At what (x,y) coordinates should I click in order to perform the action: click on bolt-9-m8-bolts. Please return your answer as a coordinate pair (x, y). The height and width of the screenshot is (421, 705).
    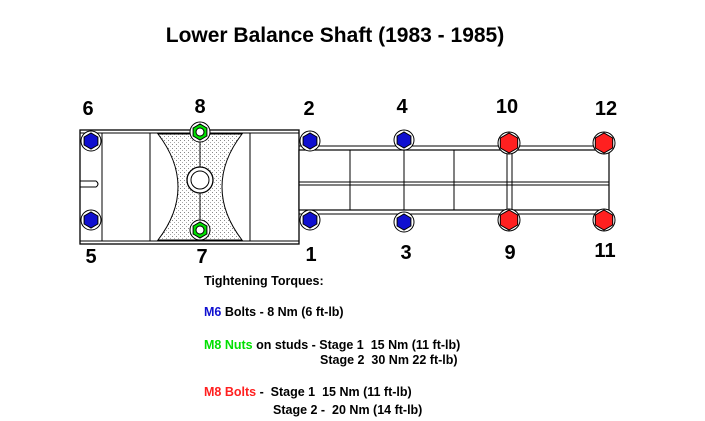
    Looking at the image, I should click on (509, 220).